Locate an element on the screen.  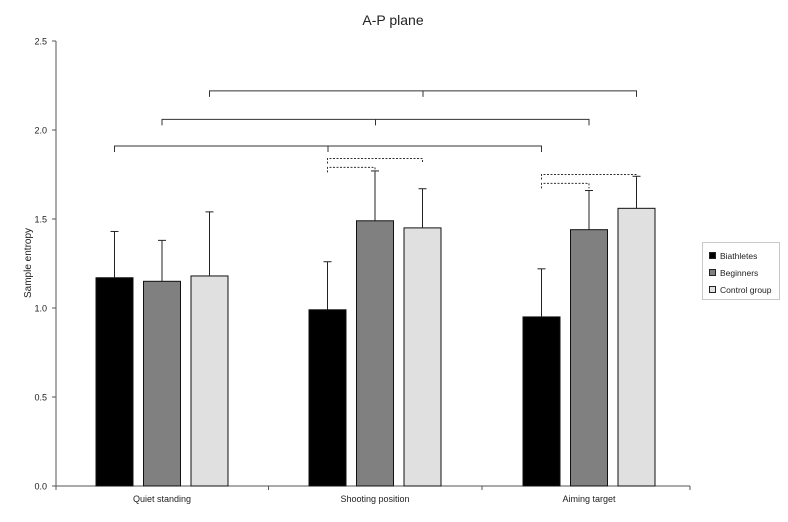
y-tick-label: 0.0 is located at coordinates (40, 487).